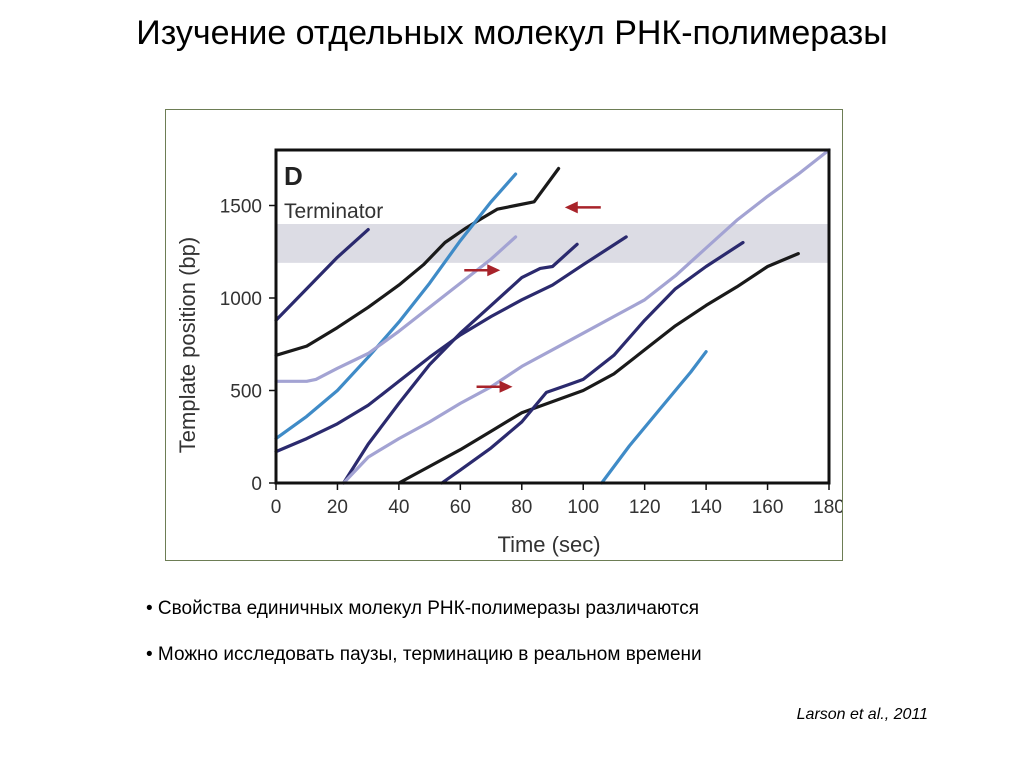  Describe the element at coordinates (241, 299) in the screenshot. I see `y-tick-label: 1000` at that location.